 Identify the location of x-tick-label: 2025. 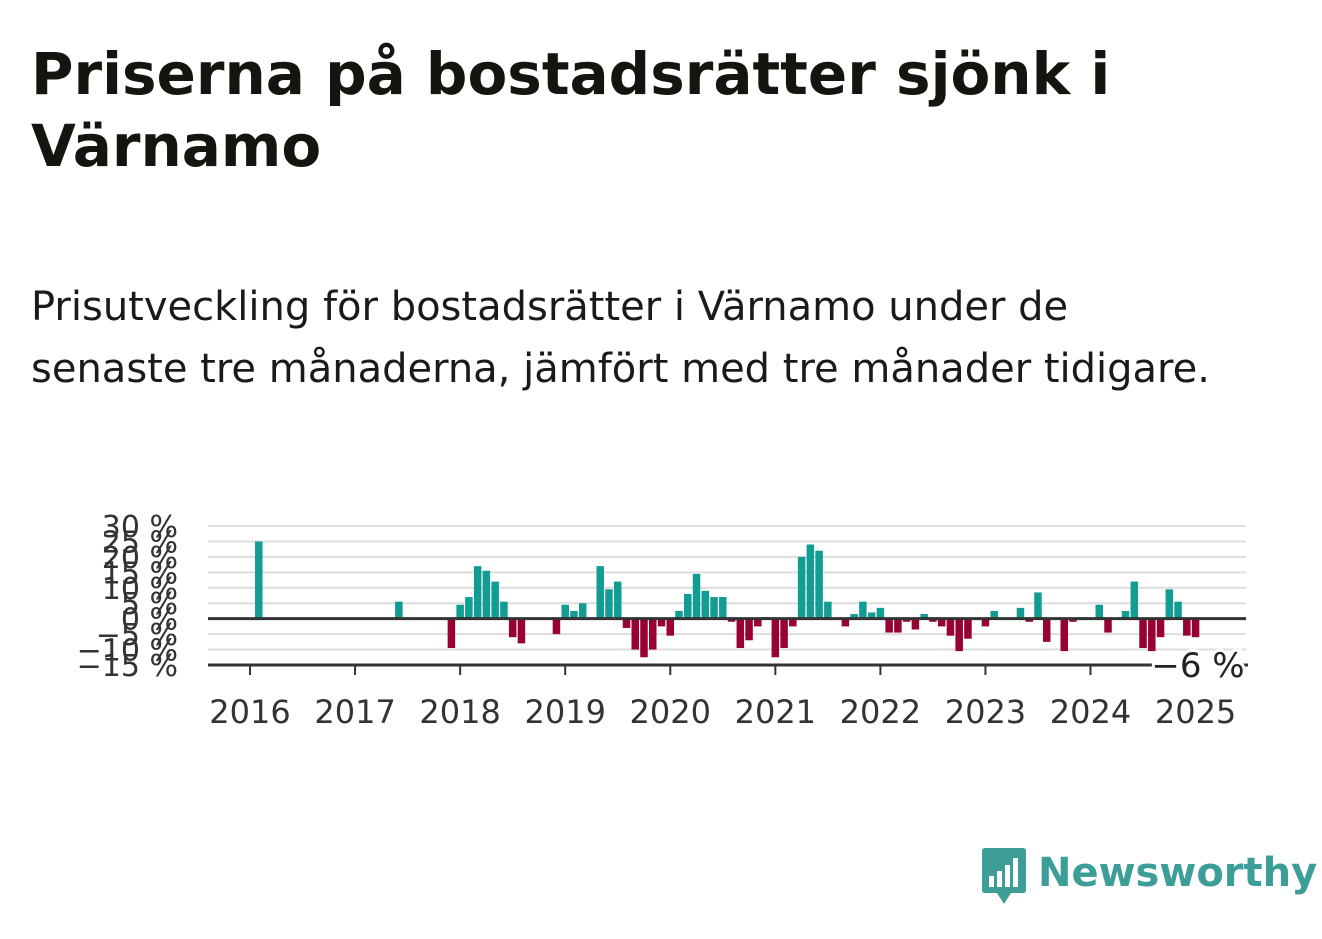
(1195, 712).